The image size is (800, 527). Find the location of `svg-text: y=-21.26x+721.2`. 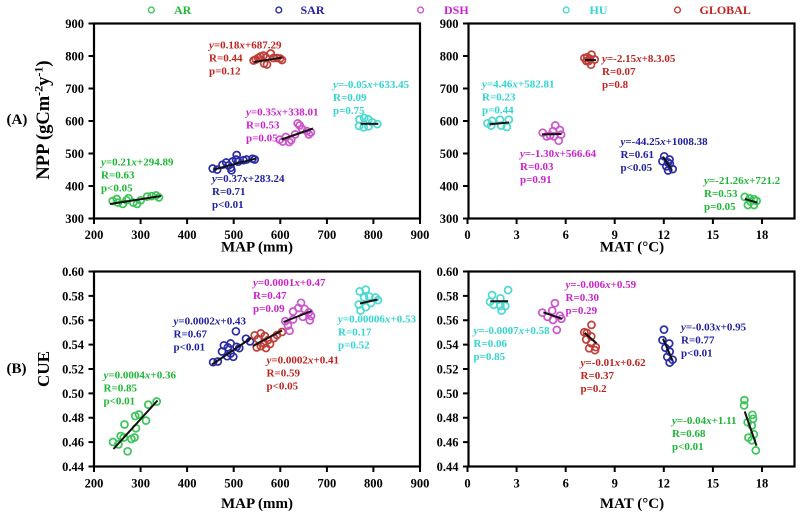

svg-text: y=-21.26x+721.2 is located at coordinates (741, 181).